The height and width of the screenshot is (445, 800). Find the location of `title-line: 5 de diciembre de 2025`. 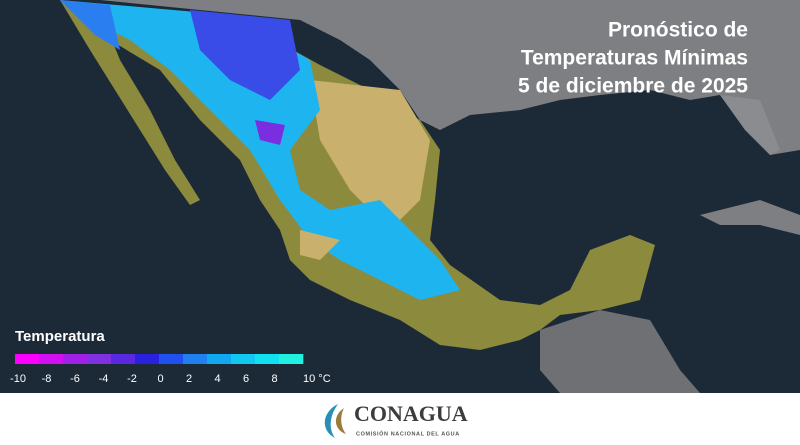

title-line: 5 de diciembre de 2025 is located at coordinates (633, 86).